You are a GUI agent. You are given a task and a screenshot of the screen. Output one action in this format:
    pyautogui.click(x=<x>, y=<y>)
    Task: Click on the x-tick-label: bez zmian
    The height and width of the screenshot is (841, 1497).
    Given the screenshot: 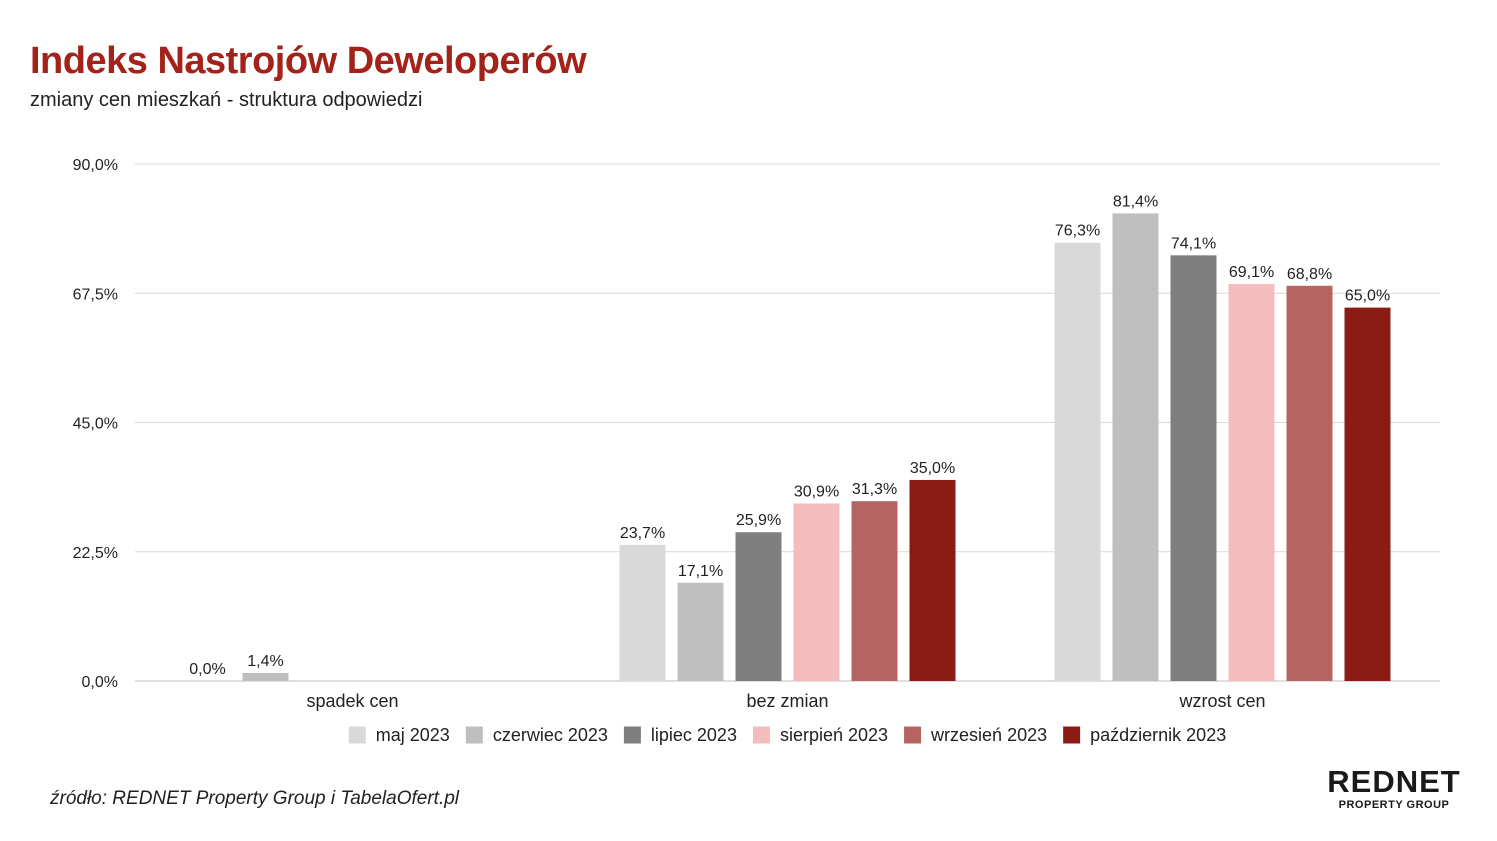 What is the action you would take?
    pyautogui.click(x=787, y=701)
    